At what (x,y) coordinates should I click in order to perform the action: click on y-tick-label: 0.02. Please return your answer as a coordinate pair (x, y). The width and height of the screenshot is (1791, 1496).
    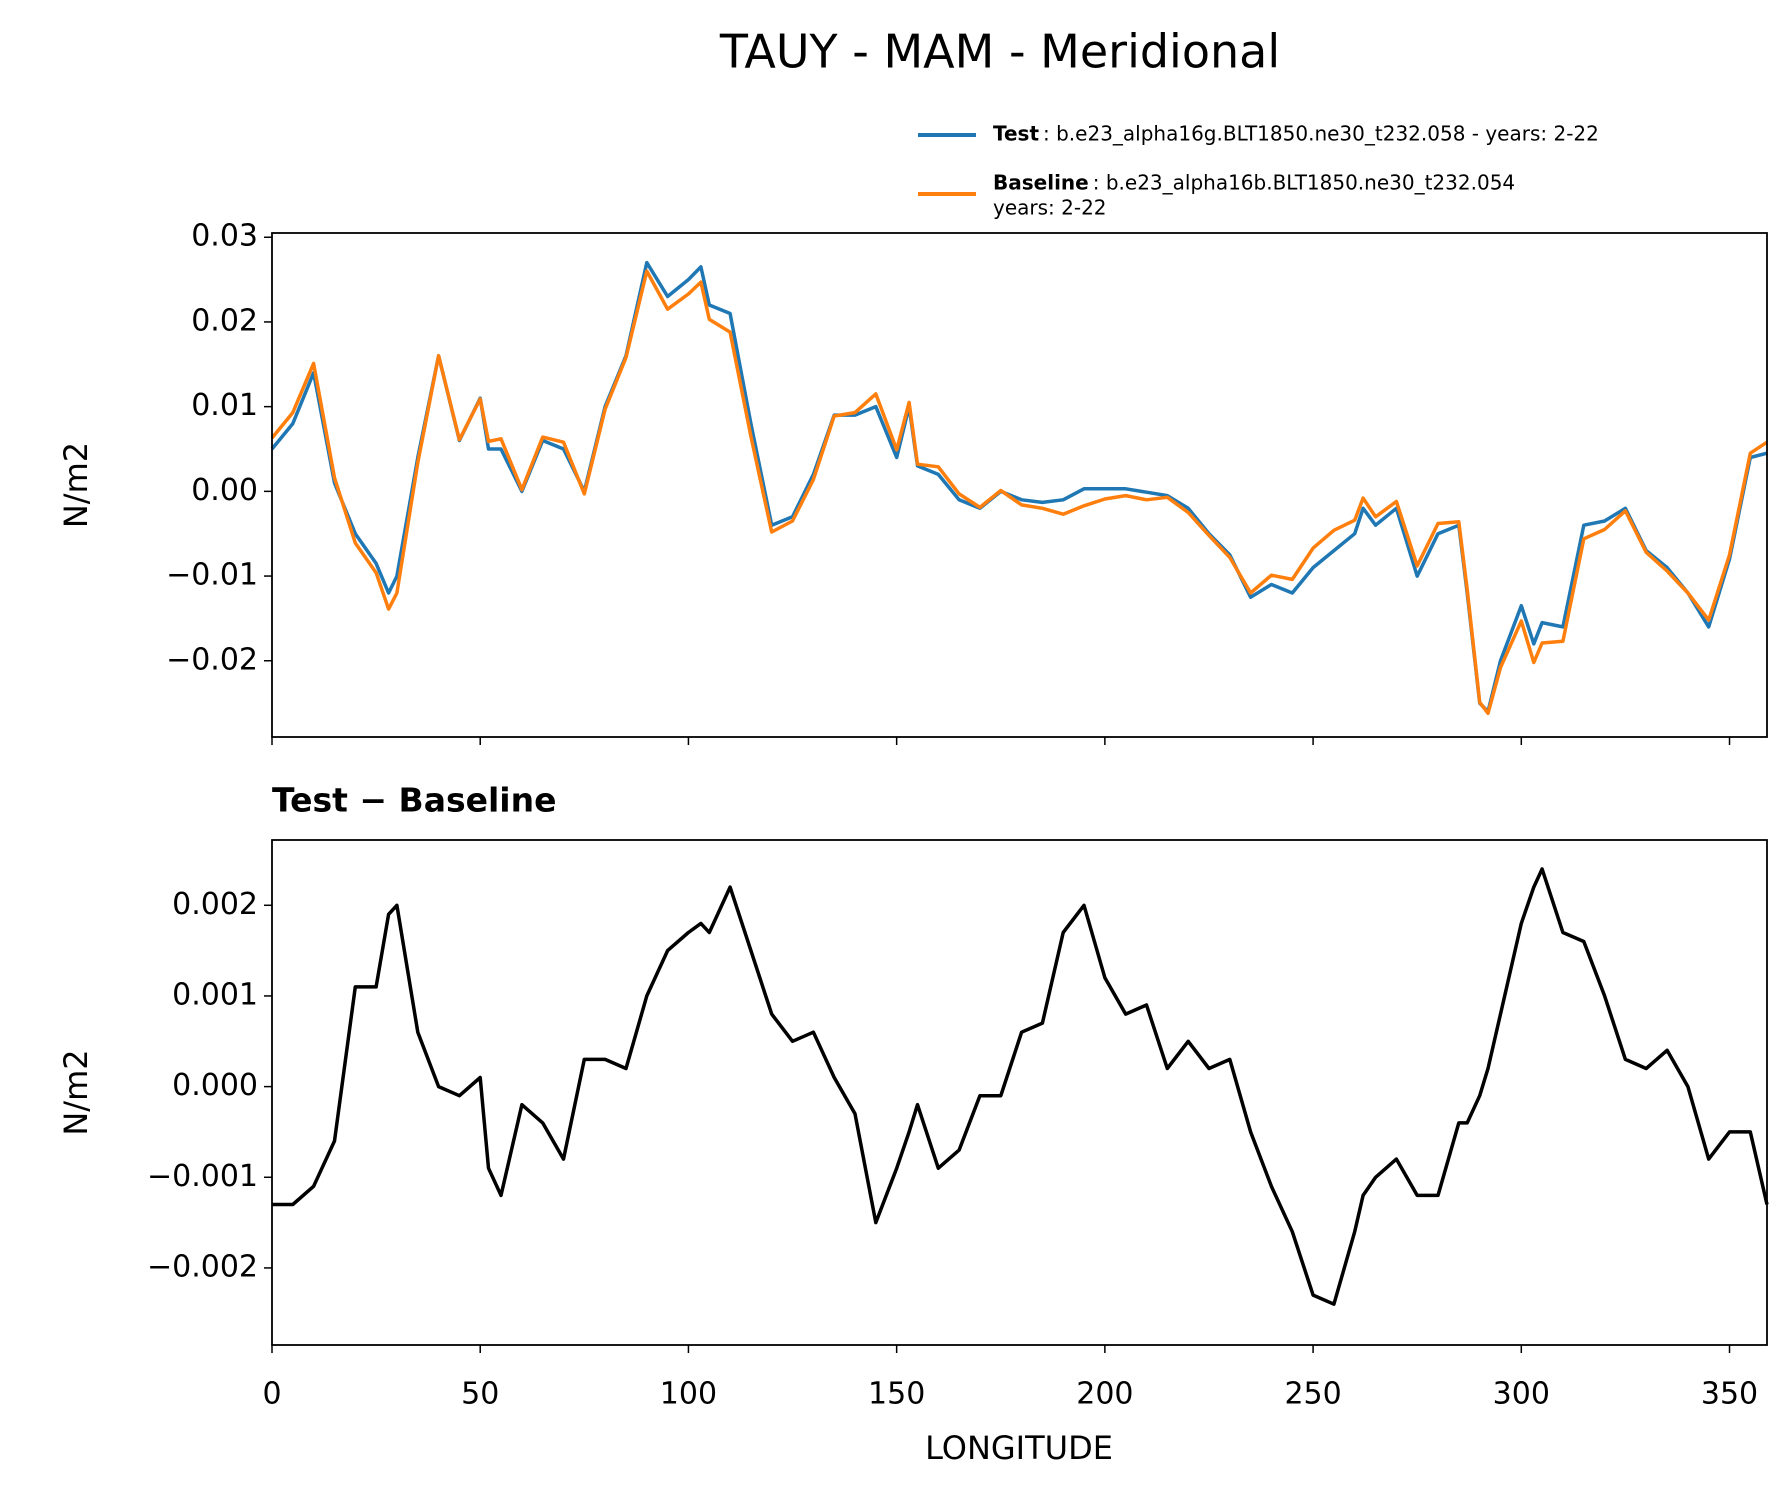
    Looking at the image, I should click on (224, 320).